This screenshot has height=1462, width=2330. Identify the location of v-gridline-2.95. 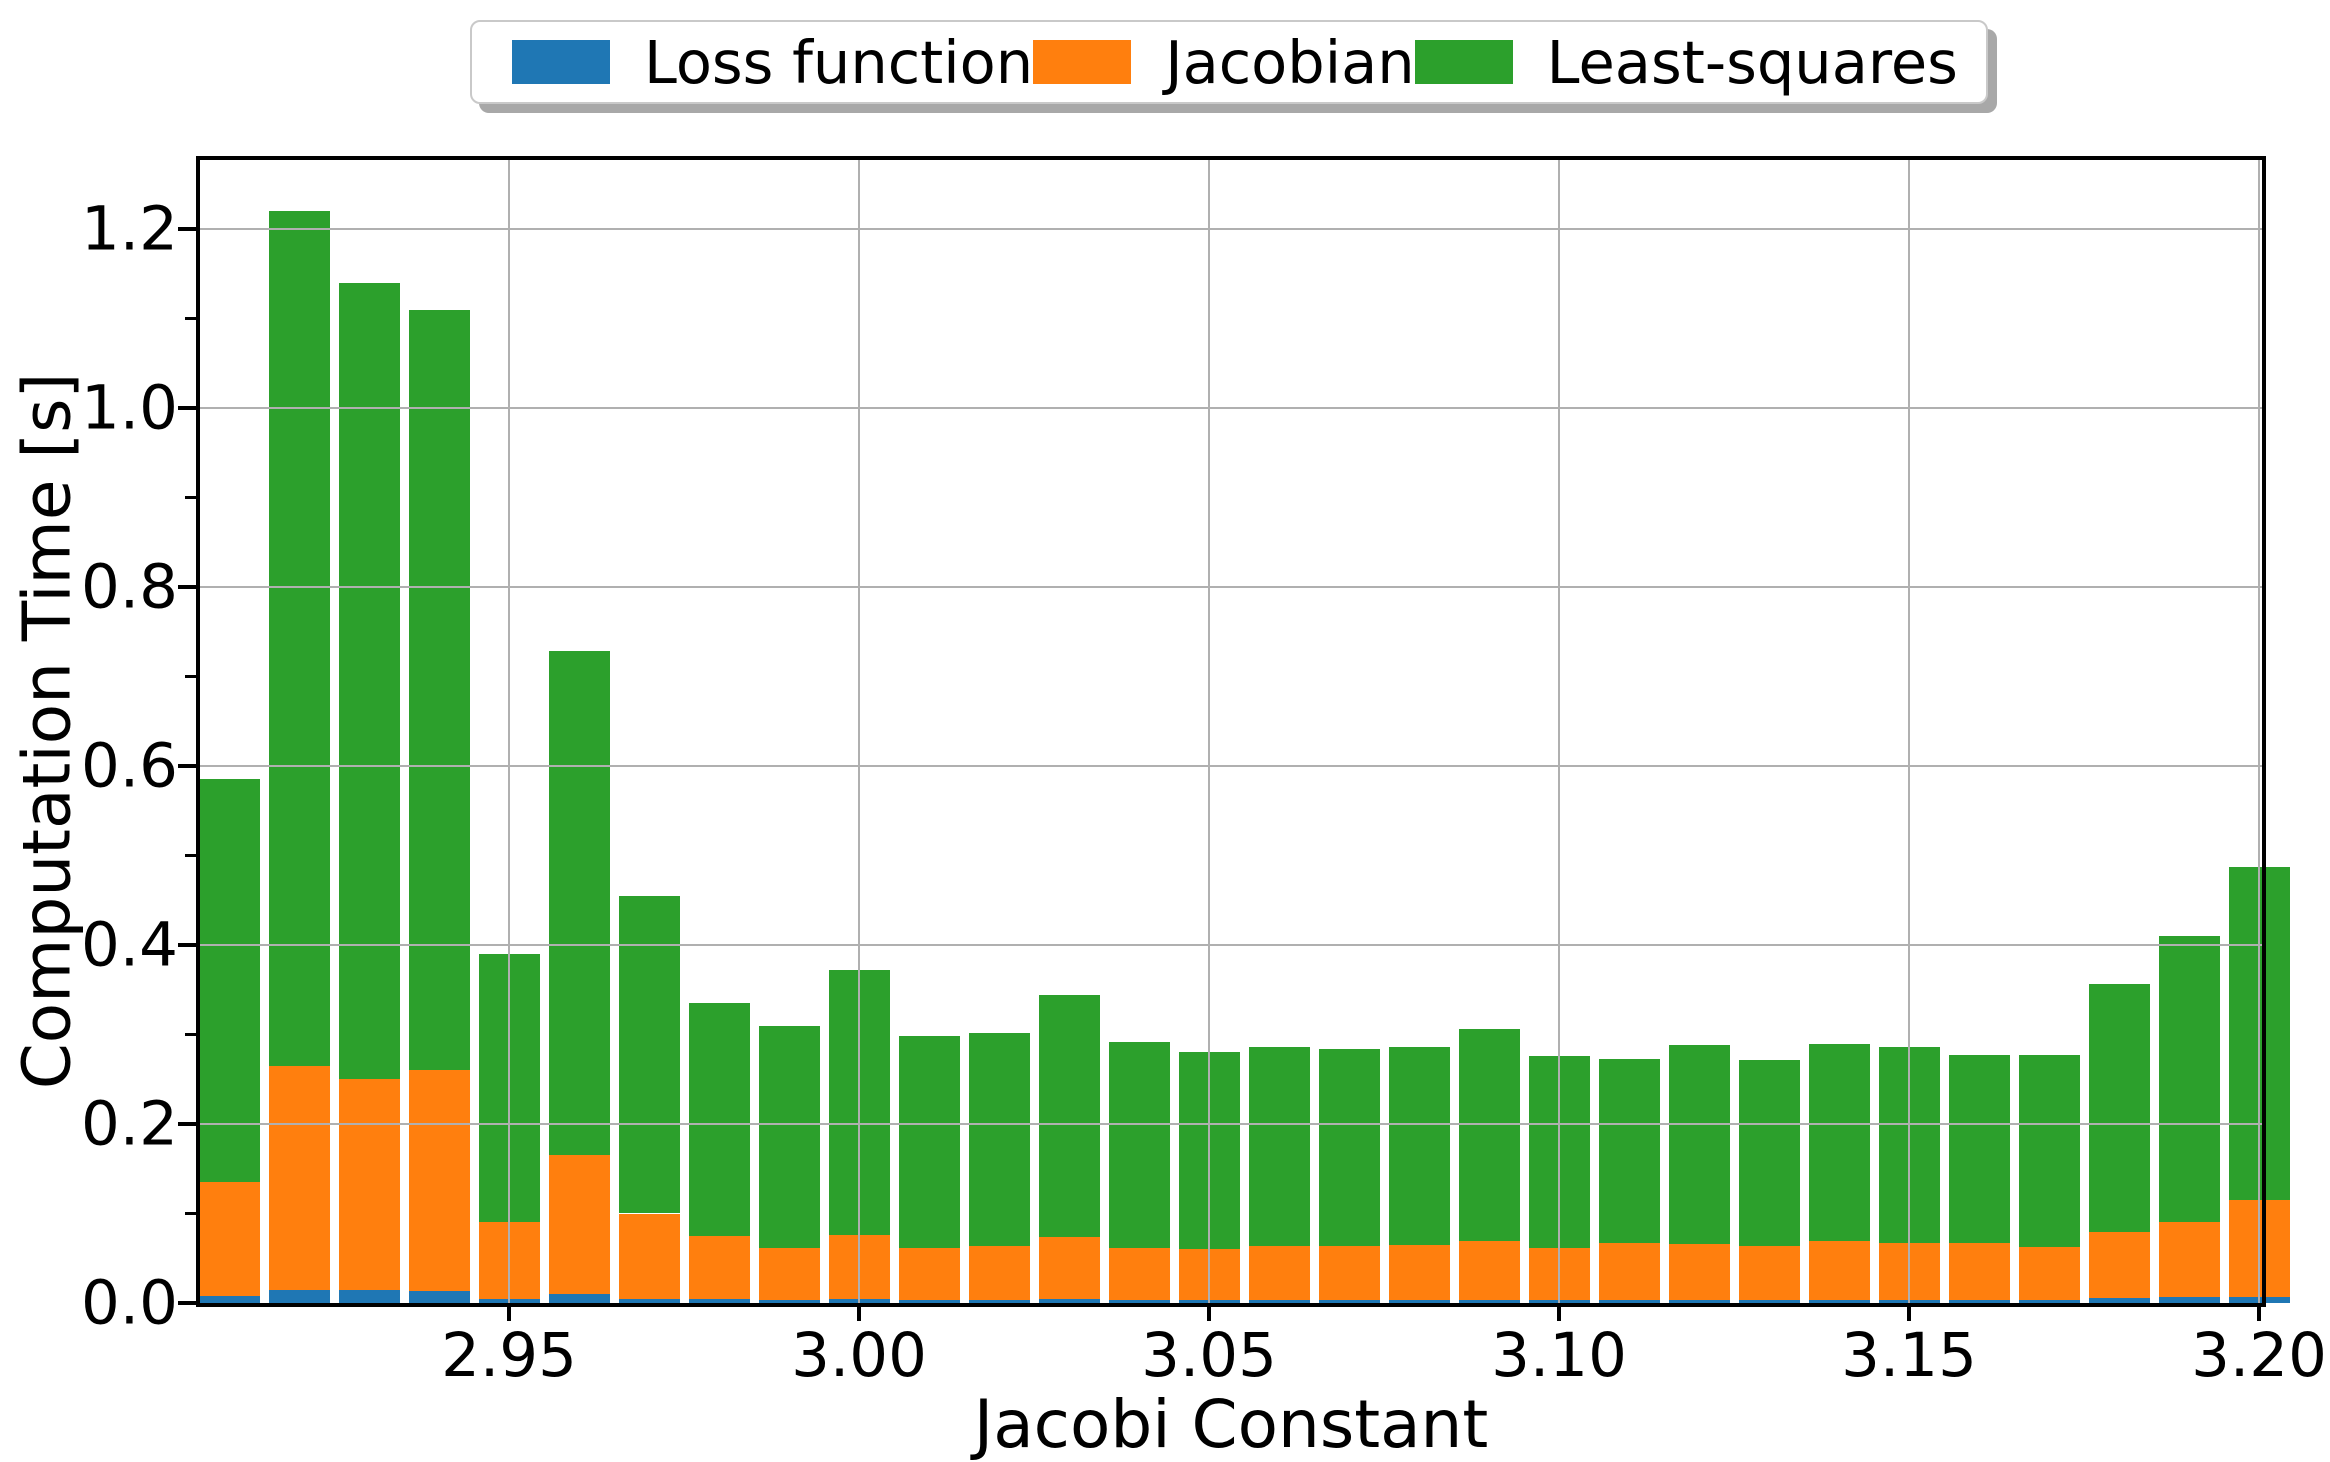
(509, 731).